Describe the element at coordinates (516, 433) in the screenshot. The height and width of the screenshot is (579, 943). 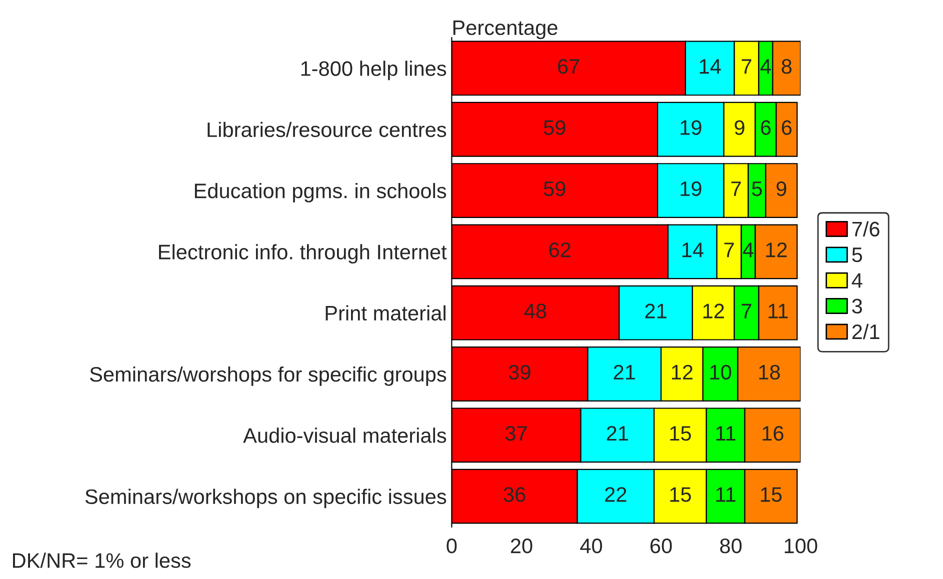
I see `data-label: 37` at that location.